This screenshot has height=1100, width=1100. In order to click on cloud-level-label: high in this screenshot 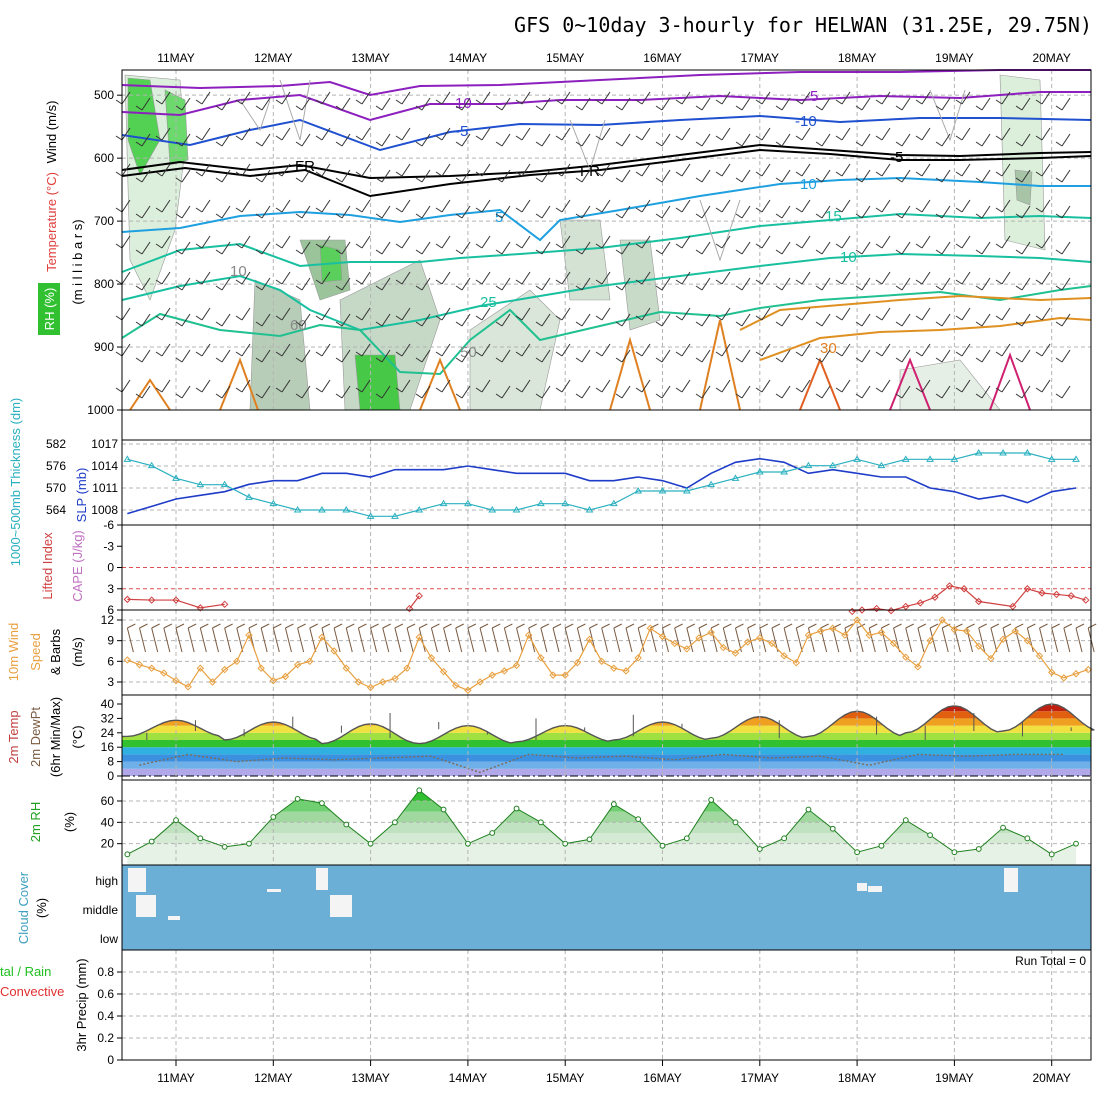, I will do `click(106, 881)`.